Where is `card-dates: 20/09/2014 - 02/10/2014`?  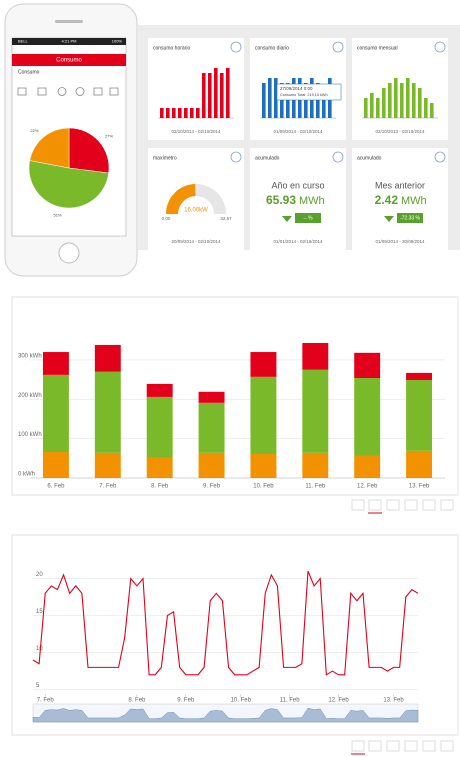 card-dates: 20/09/2014 - 02/10/2014 is located at coordinates (196, 241).